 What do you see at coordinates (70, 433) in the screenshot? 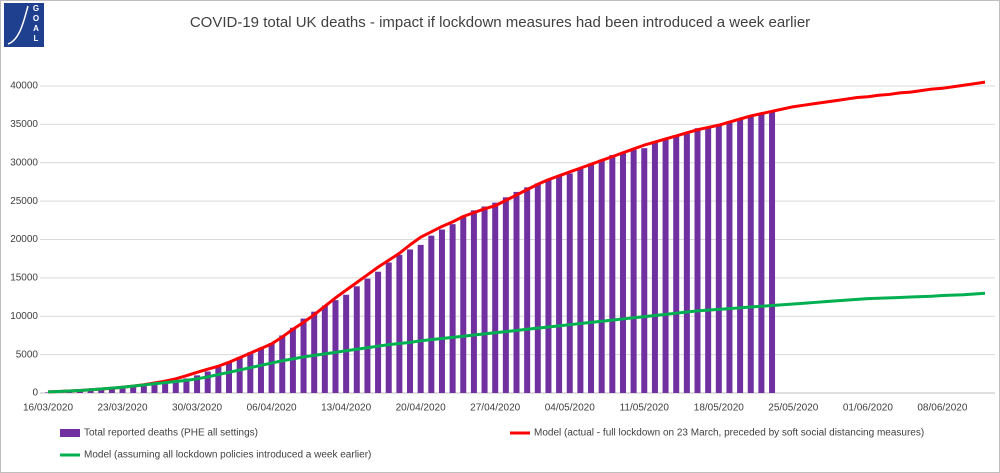
I see `legend-swatch` at bounding box center [70, 433].